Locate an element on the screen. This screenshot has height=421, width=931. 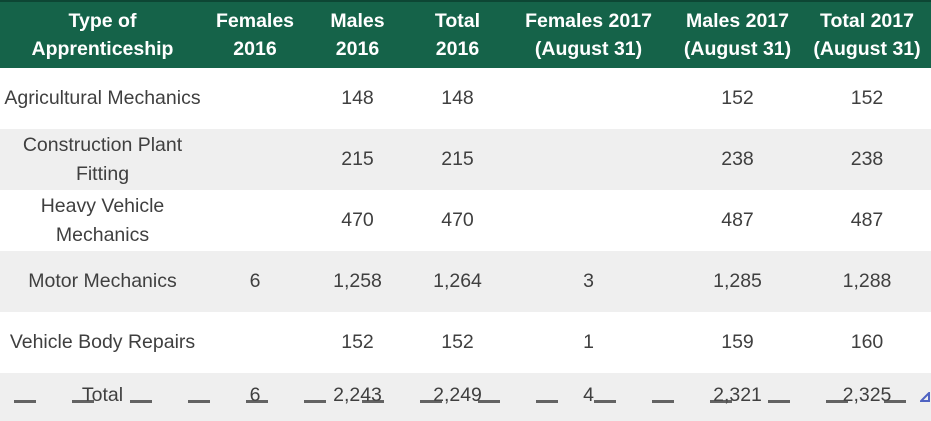
col-header-females-2016: Females 2016 is located at coordinates (255, 34).